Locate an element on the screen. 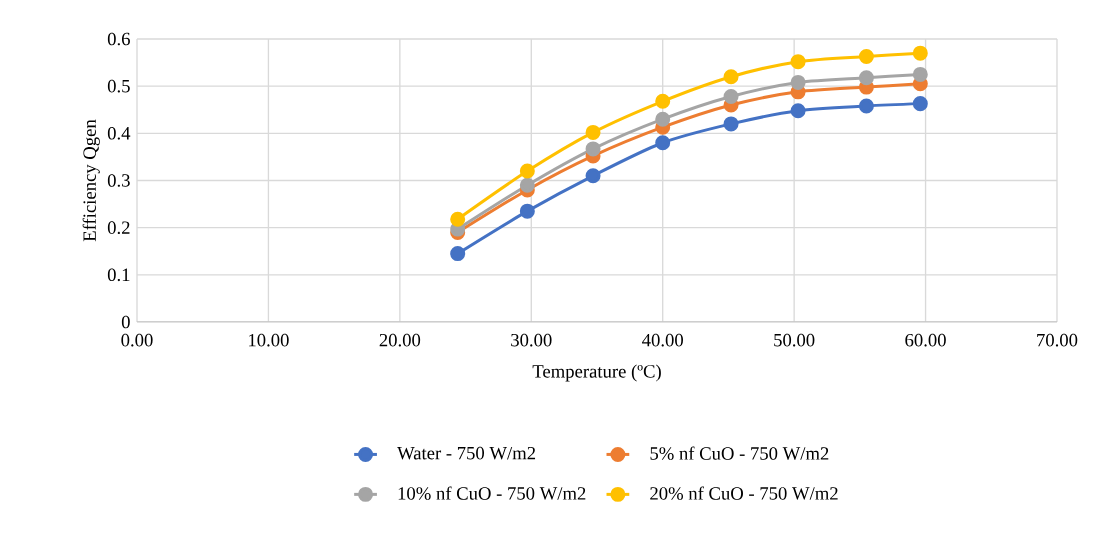 Image resolution: width=1111 pixels, height=537 pixels. x-axis-title: Temperature (ºC) is located at coordinates (596, 373).